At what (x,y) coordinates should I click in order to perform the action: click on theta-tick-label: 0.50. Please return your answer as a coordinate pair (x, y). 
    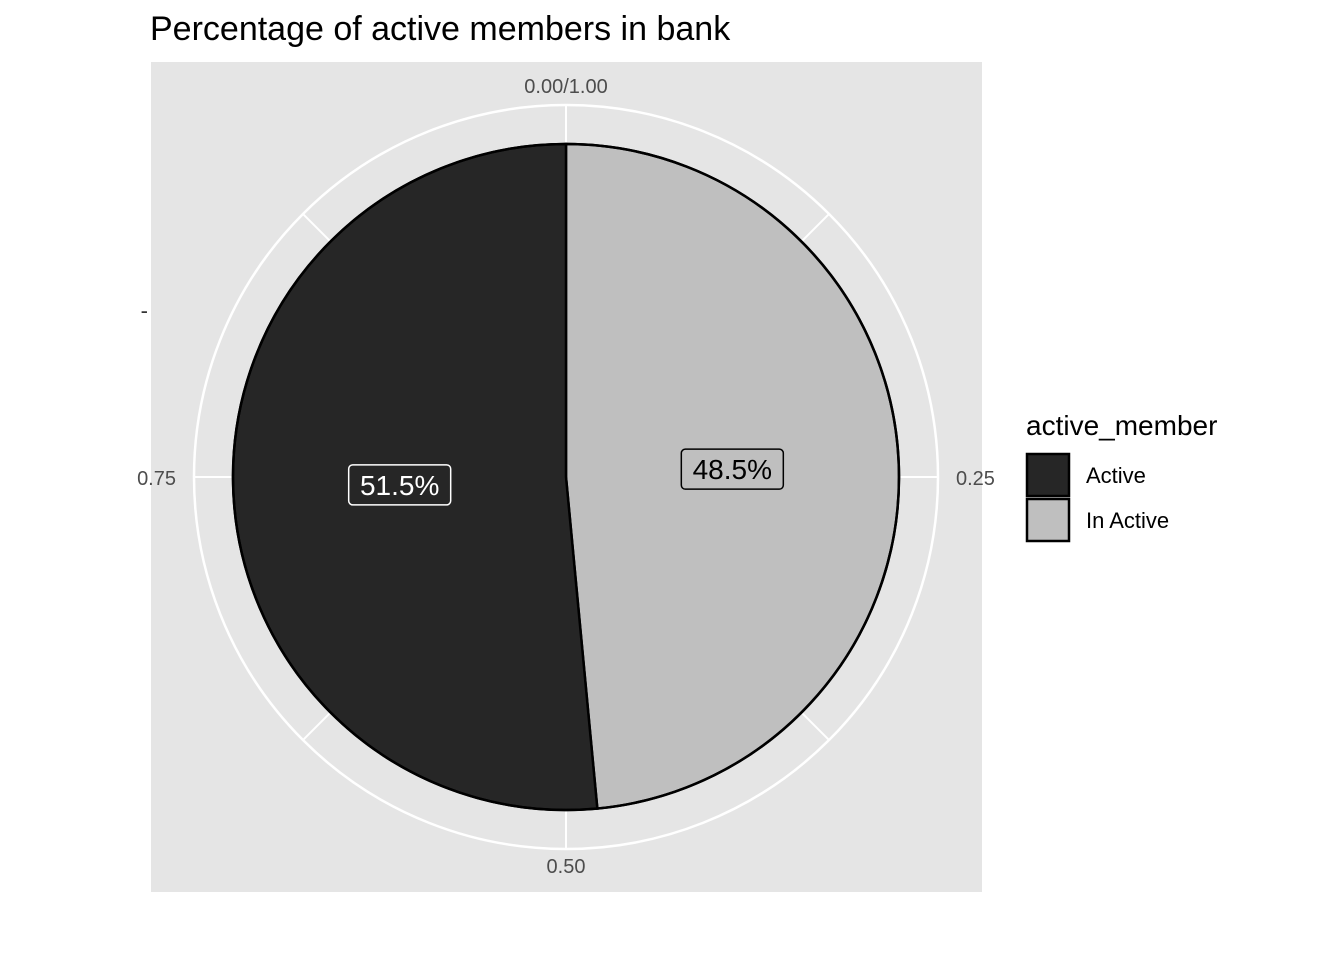
    Looking at the image, I should click on (566, 867).